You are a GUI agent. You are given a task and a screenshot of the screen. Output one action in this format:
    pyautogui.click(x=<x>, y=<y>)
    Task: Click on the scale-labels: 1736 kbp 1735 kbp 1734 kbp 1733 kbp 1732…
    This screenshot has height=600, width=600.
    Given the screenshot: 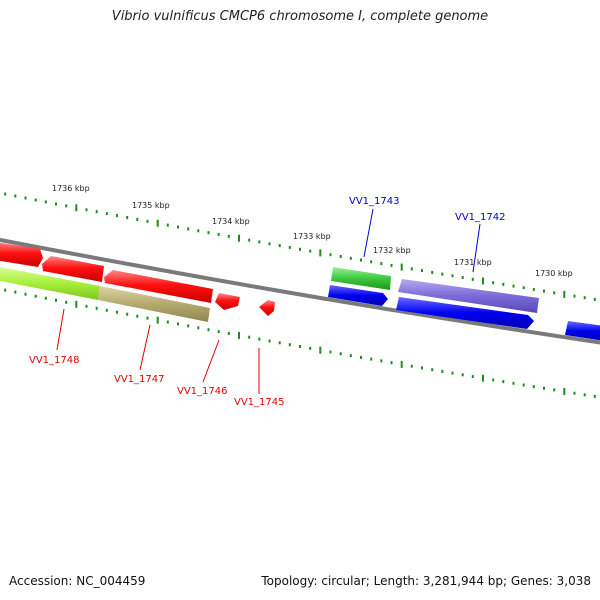 What is the action you would take?
    pyautogui.click(x=312, y=231)
    